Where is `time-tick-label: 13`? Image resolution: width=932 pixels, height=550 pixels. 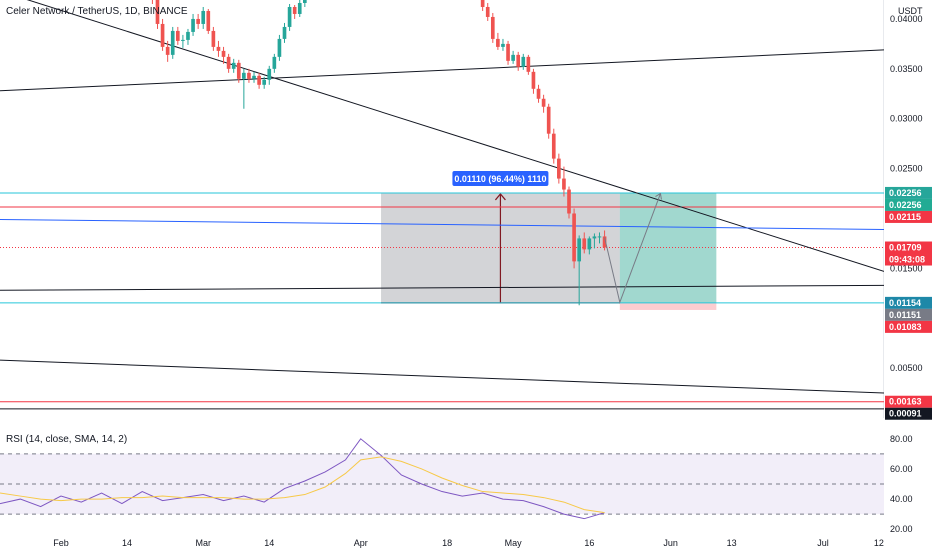 time-tick-label: 13 is located at coordinates (732, 543).